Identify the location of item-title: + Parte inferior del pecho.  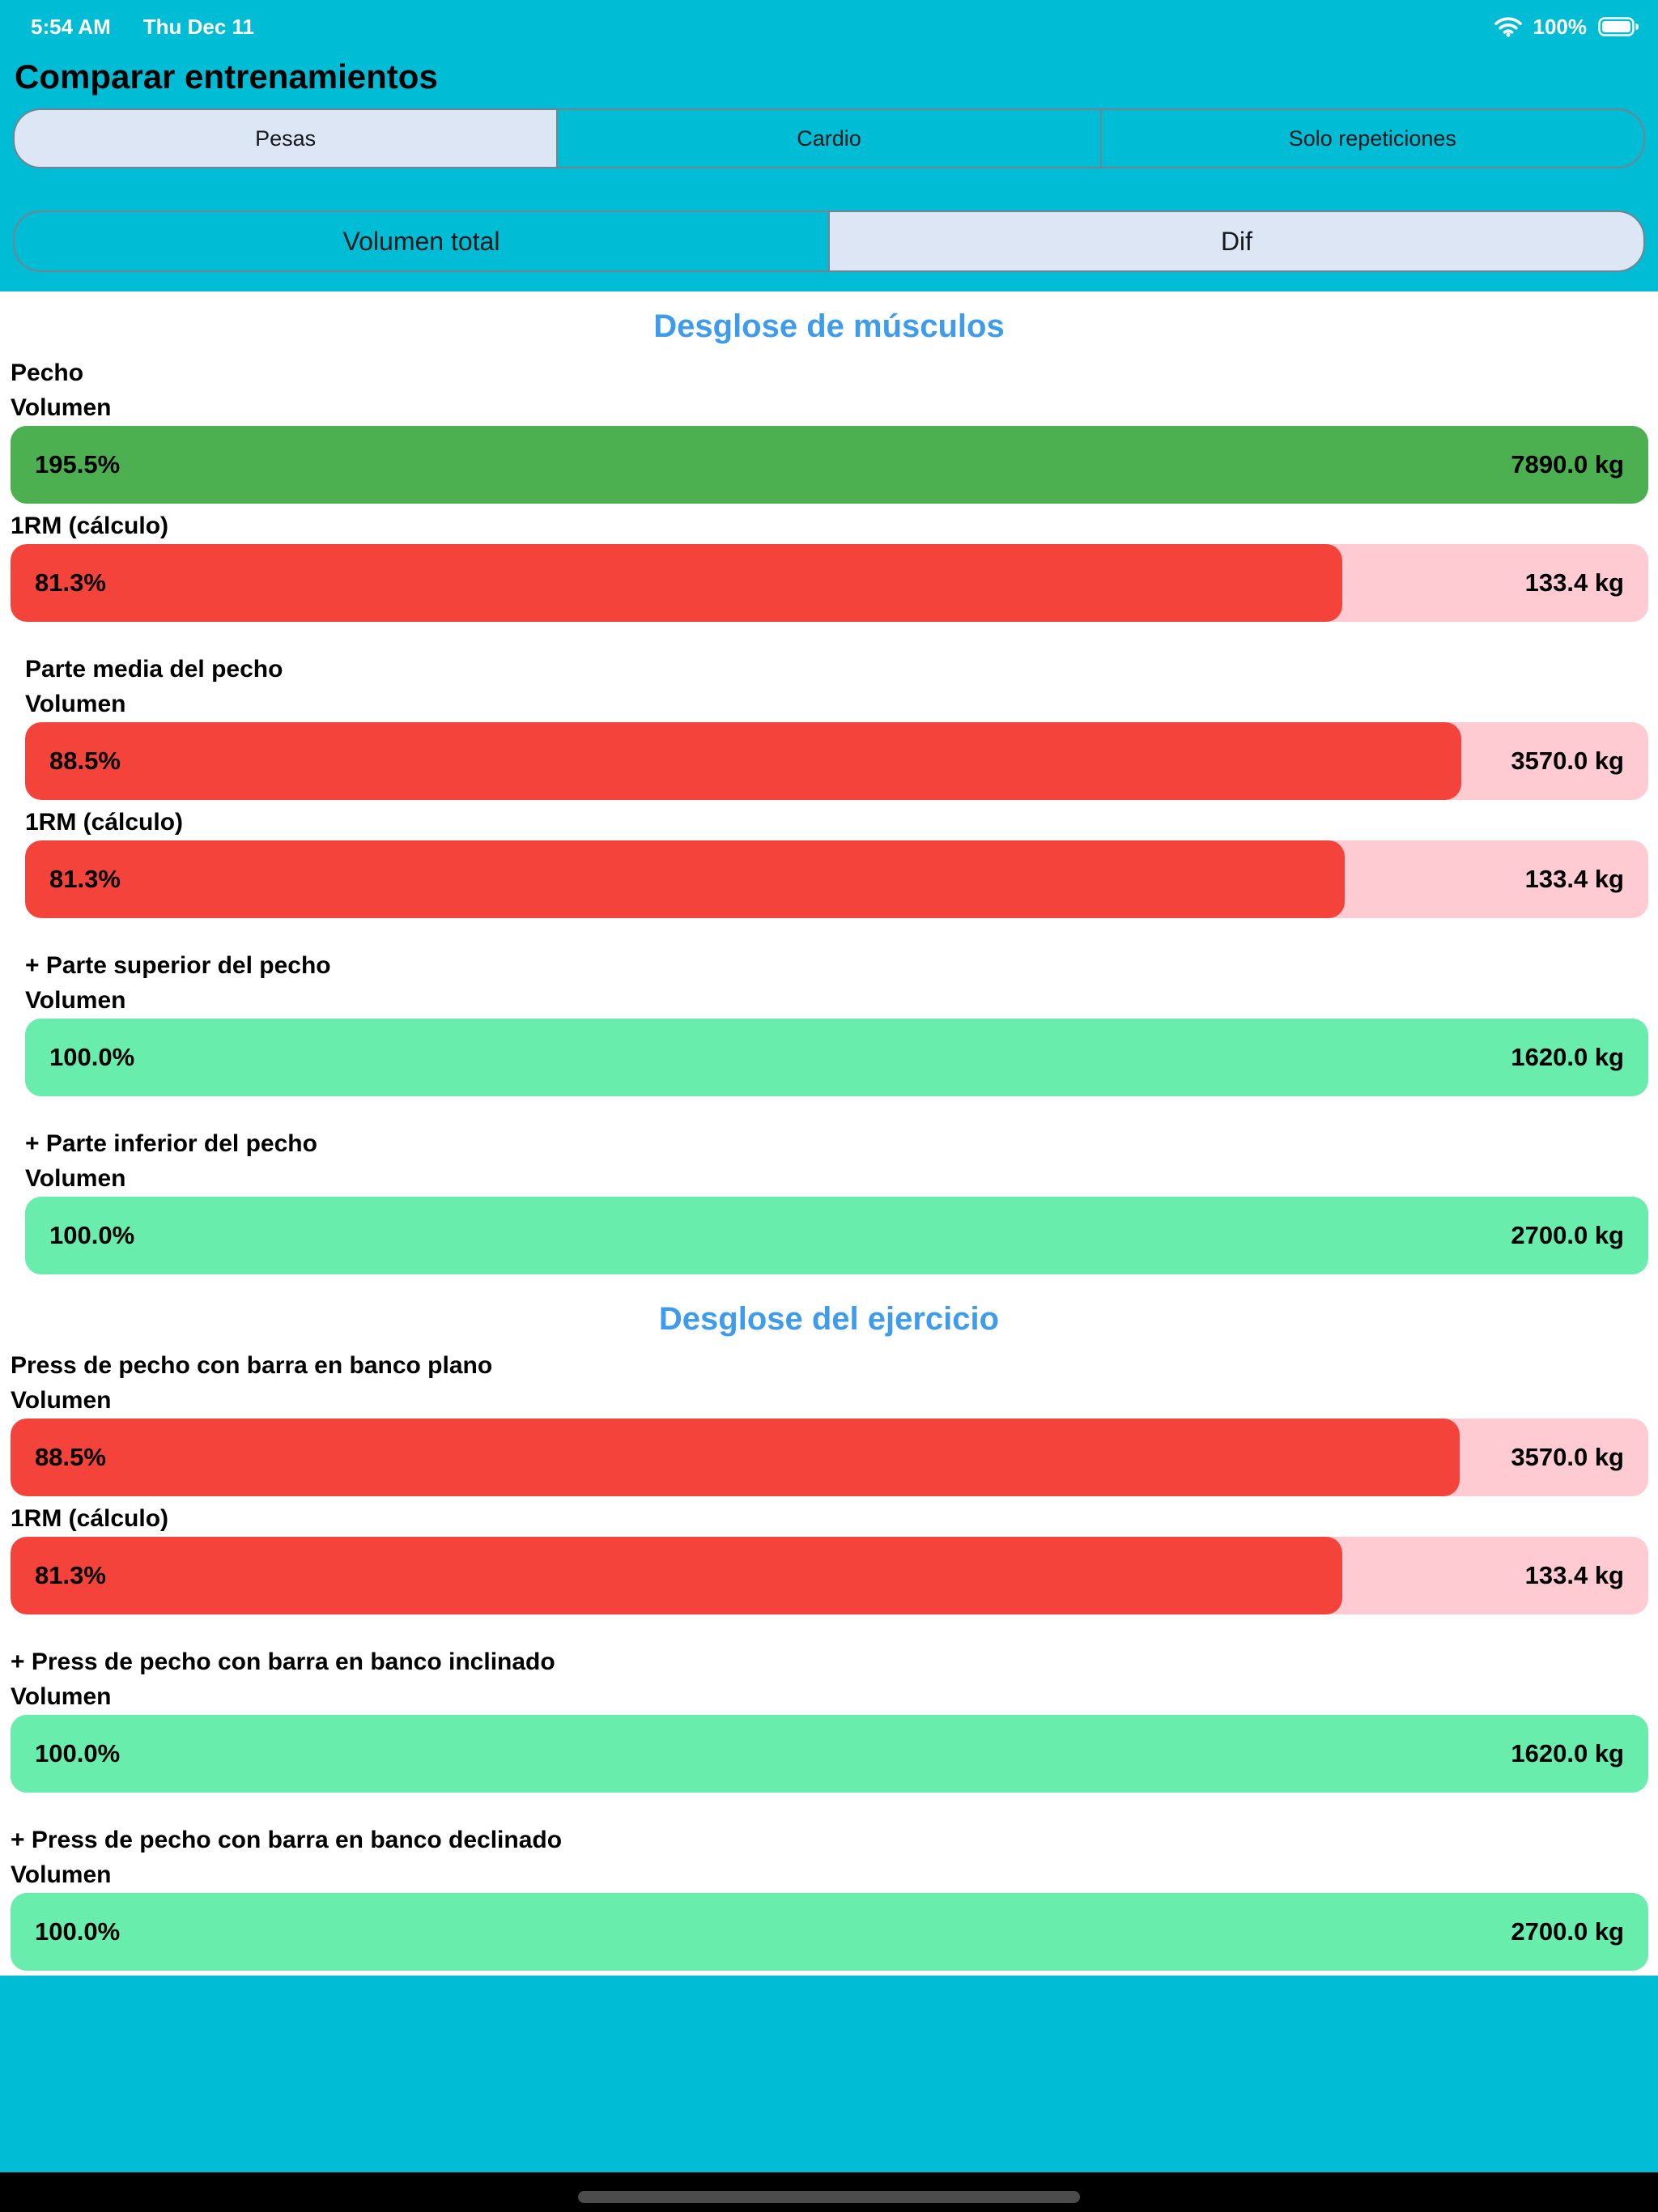
(171, 1144).